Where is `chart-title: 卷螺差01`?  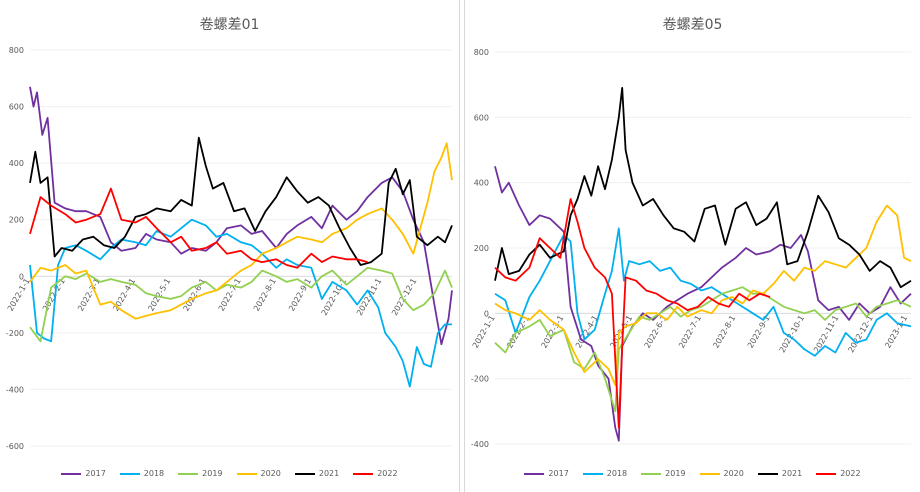 chart-title: 卷螺差01 is located at coordinates (229, 25).